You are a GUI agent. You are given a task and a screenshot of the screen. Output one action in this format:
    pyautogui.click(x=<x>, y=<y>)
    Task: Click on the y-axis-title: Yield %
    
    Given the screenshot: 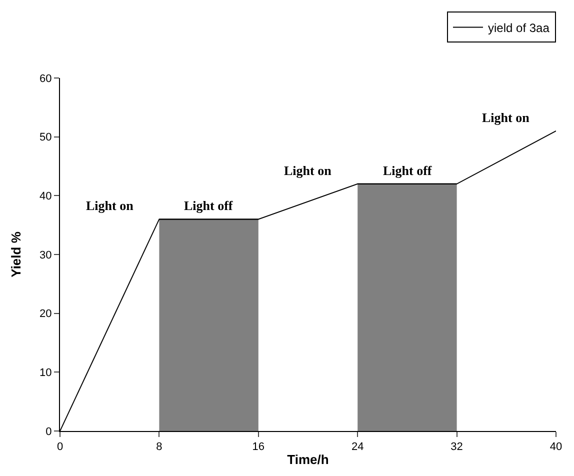 What is the action you would take?
    pyautogui.click(x=16, y=254)
    